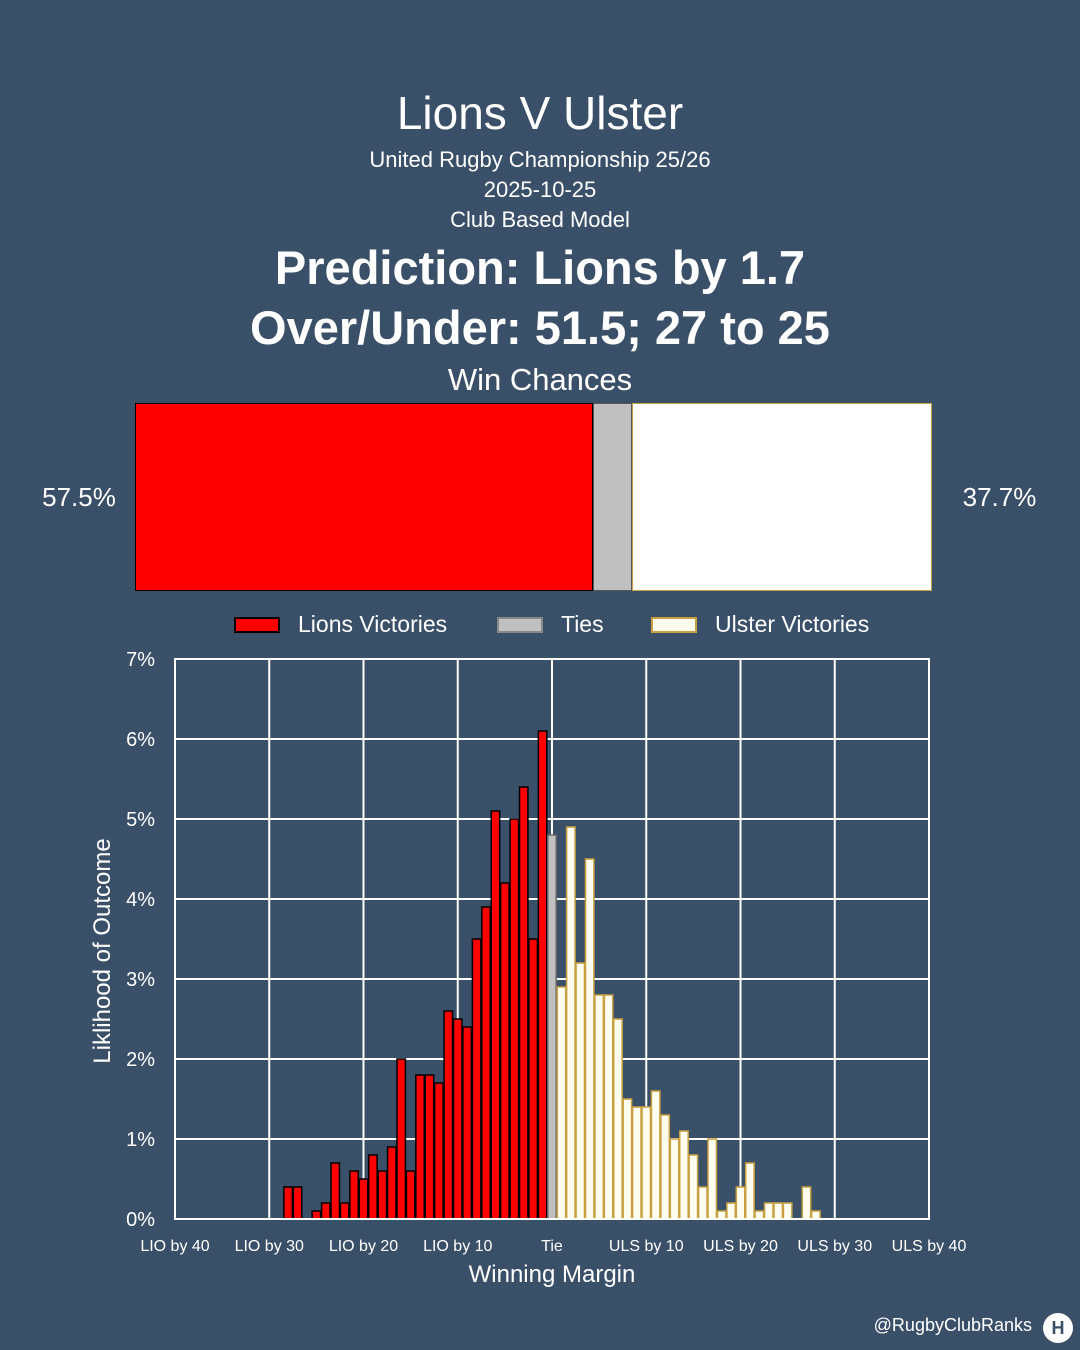 Image resolution: width=1080 pixels, height=1350 pixels. Describe the element at coordinates (540, 189) in the screenshot. I see `match-date: 2025-10-25` at that location.